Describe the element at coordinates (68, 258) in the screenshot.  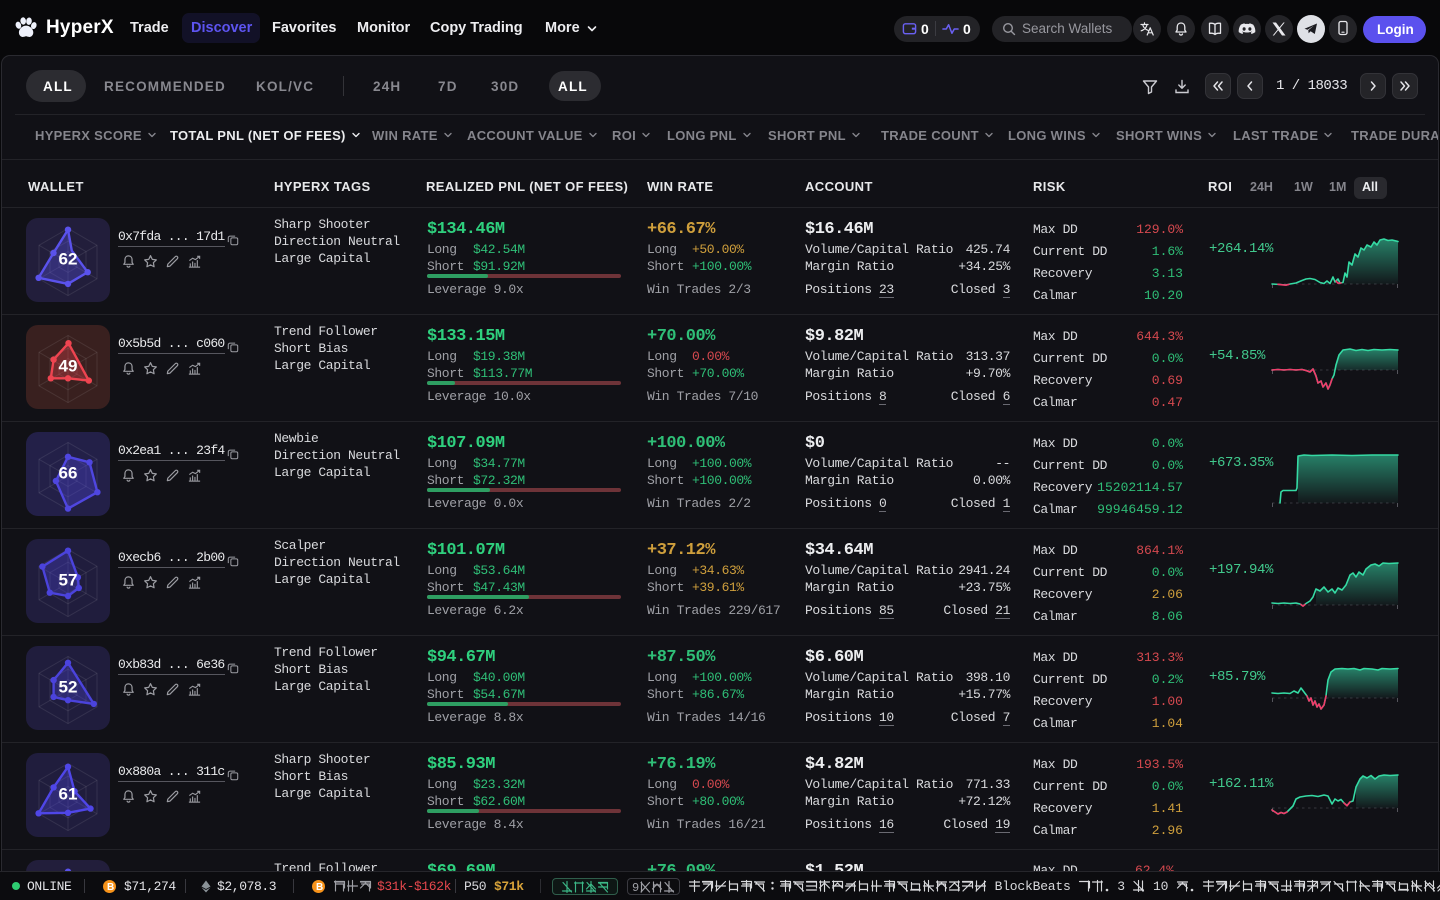
I see `svg-text: 62` at that location.